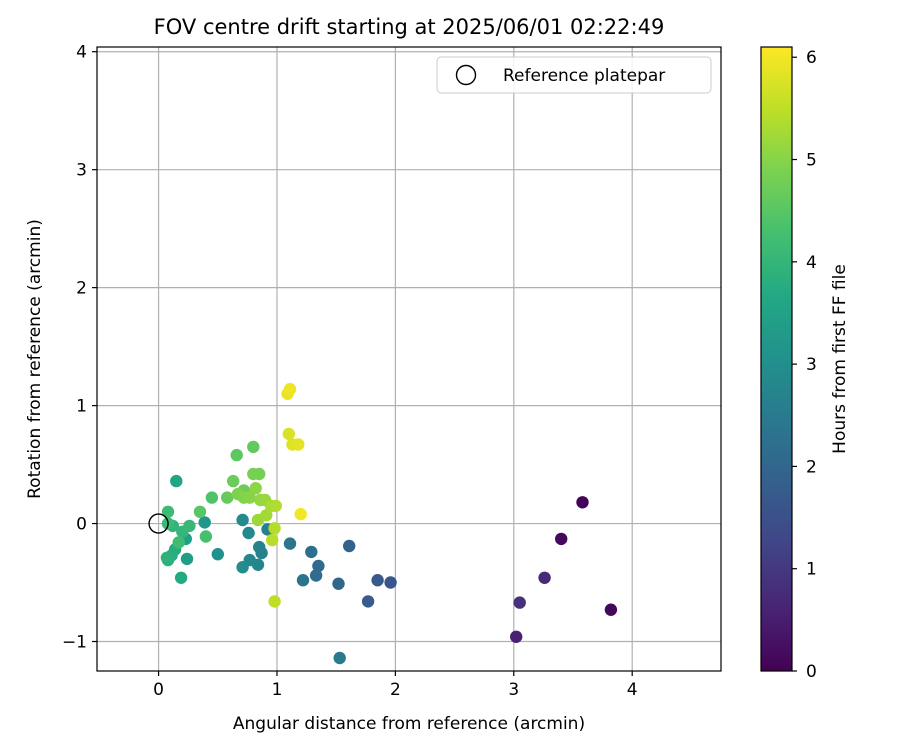  Describe the element at coordinates (74, 643) in the screenshot. I see `y-tick-label: −1` at that location.